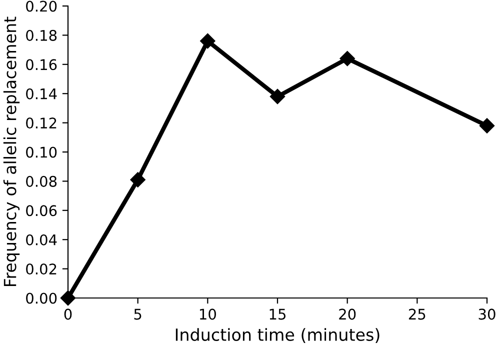  I want to click on x-tick-label: 5, so click(138, 314).